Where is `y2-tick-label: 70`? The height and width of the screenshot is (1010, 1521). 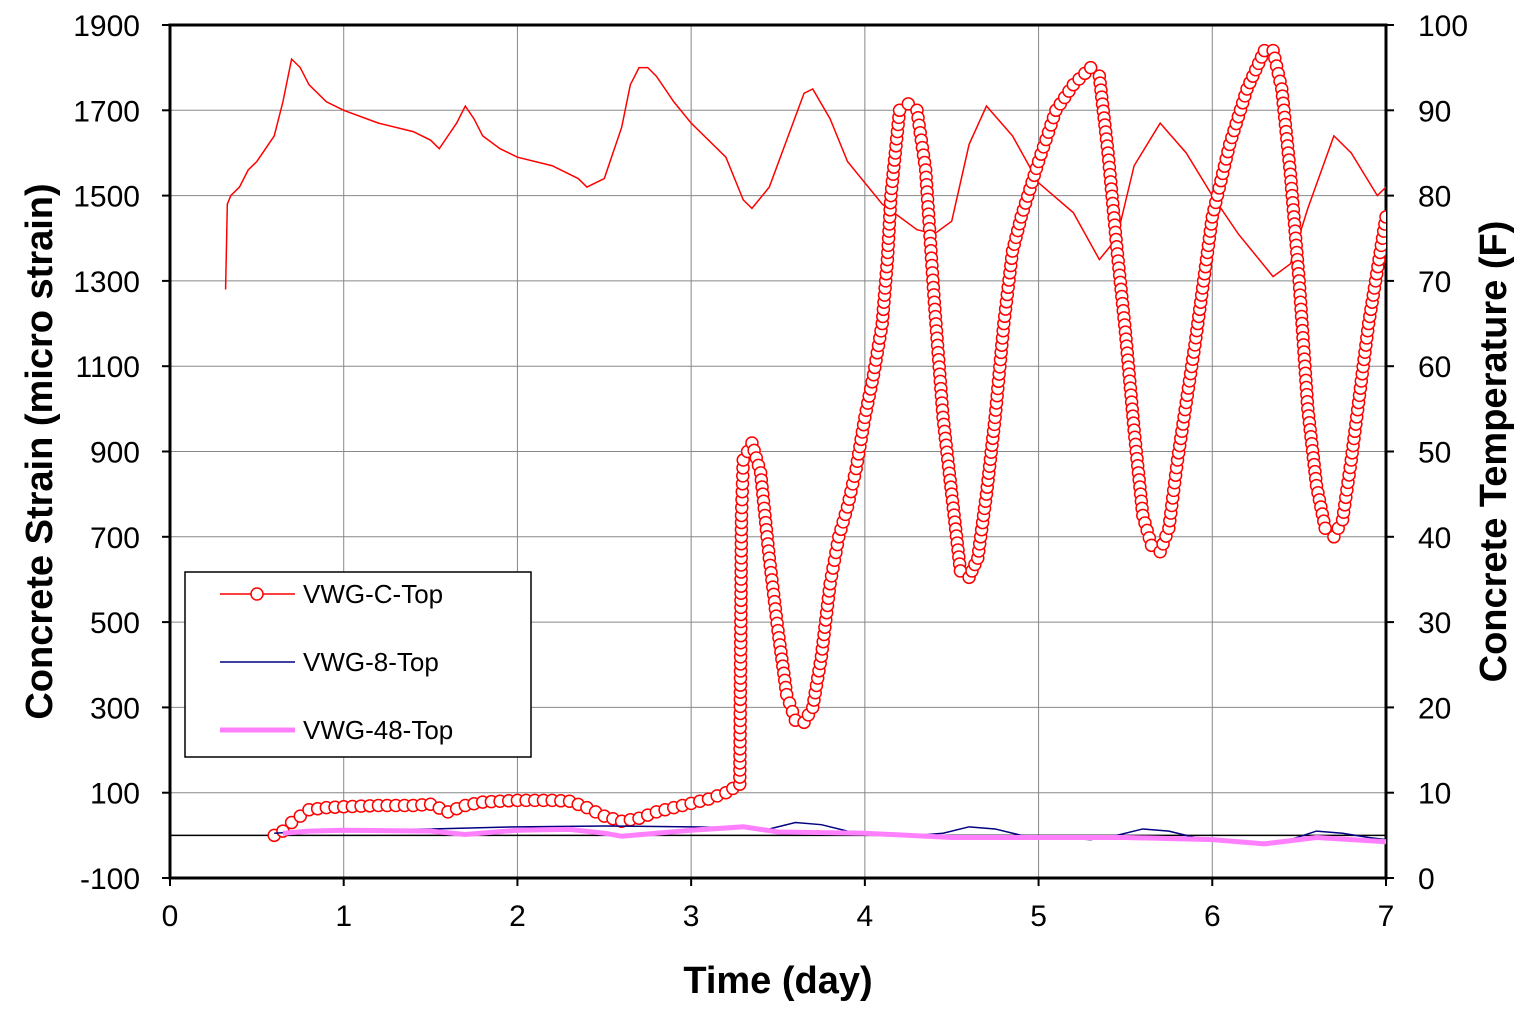 y2-tick-label: 70 is located at coordinates (1434, 282).